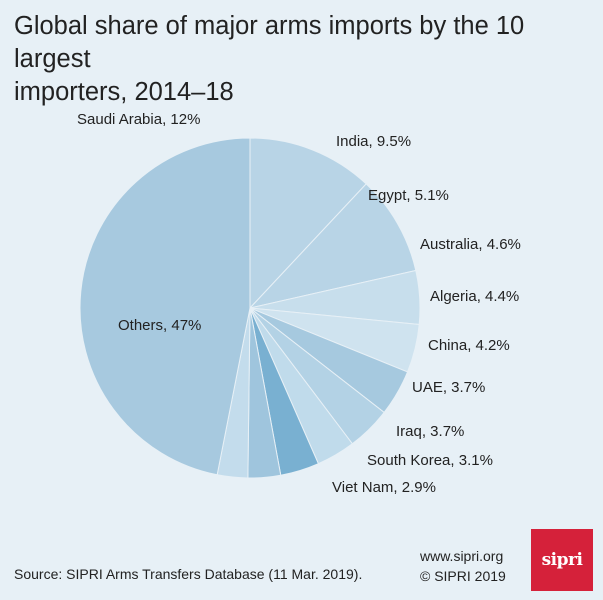 The height and width of the screenshot is (600, 603). I want to click on footer-credits: www.sipri.org © SIPRI 2019, so click(470, 566).